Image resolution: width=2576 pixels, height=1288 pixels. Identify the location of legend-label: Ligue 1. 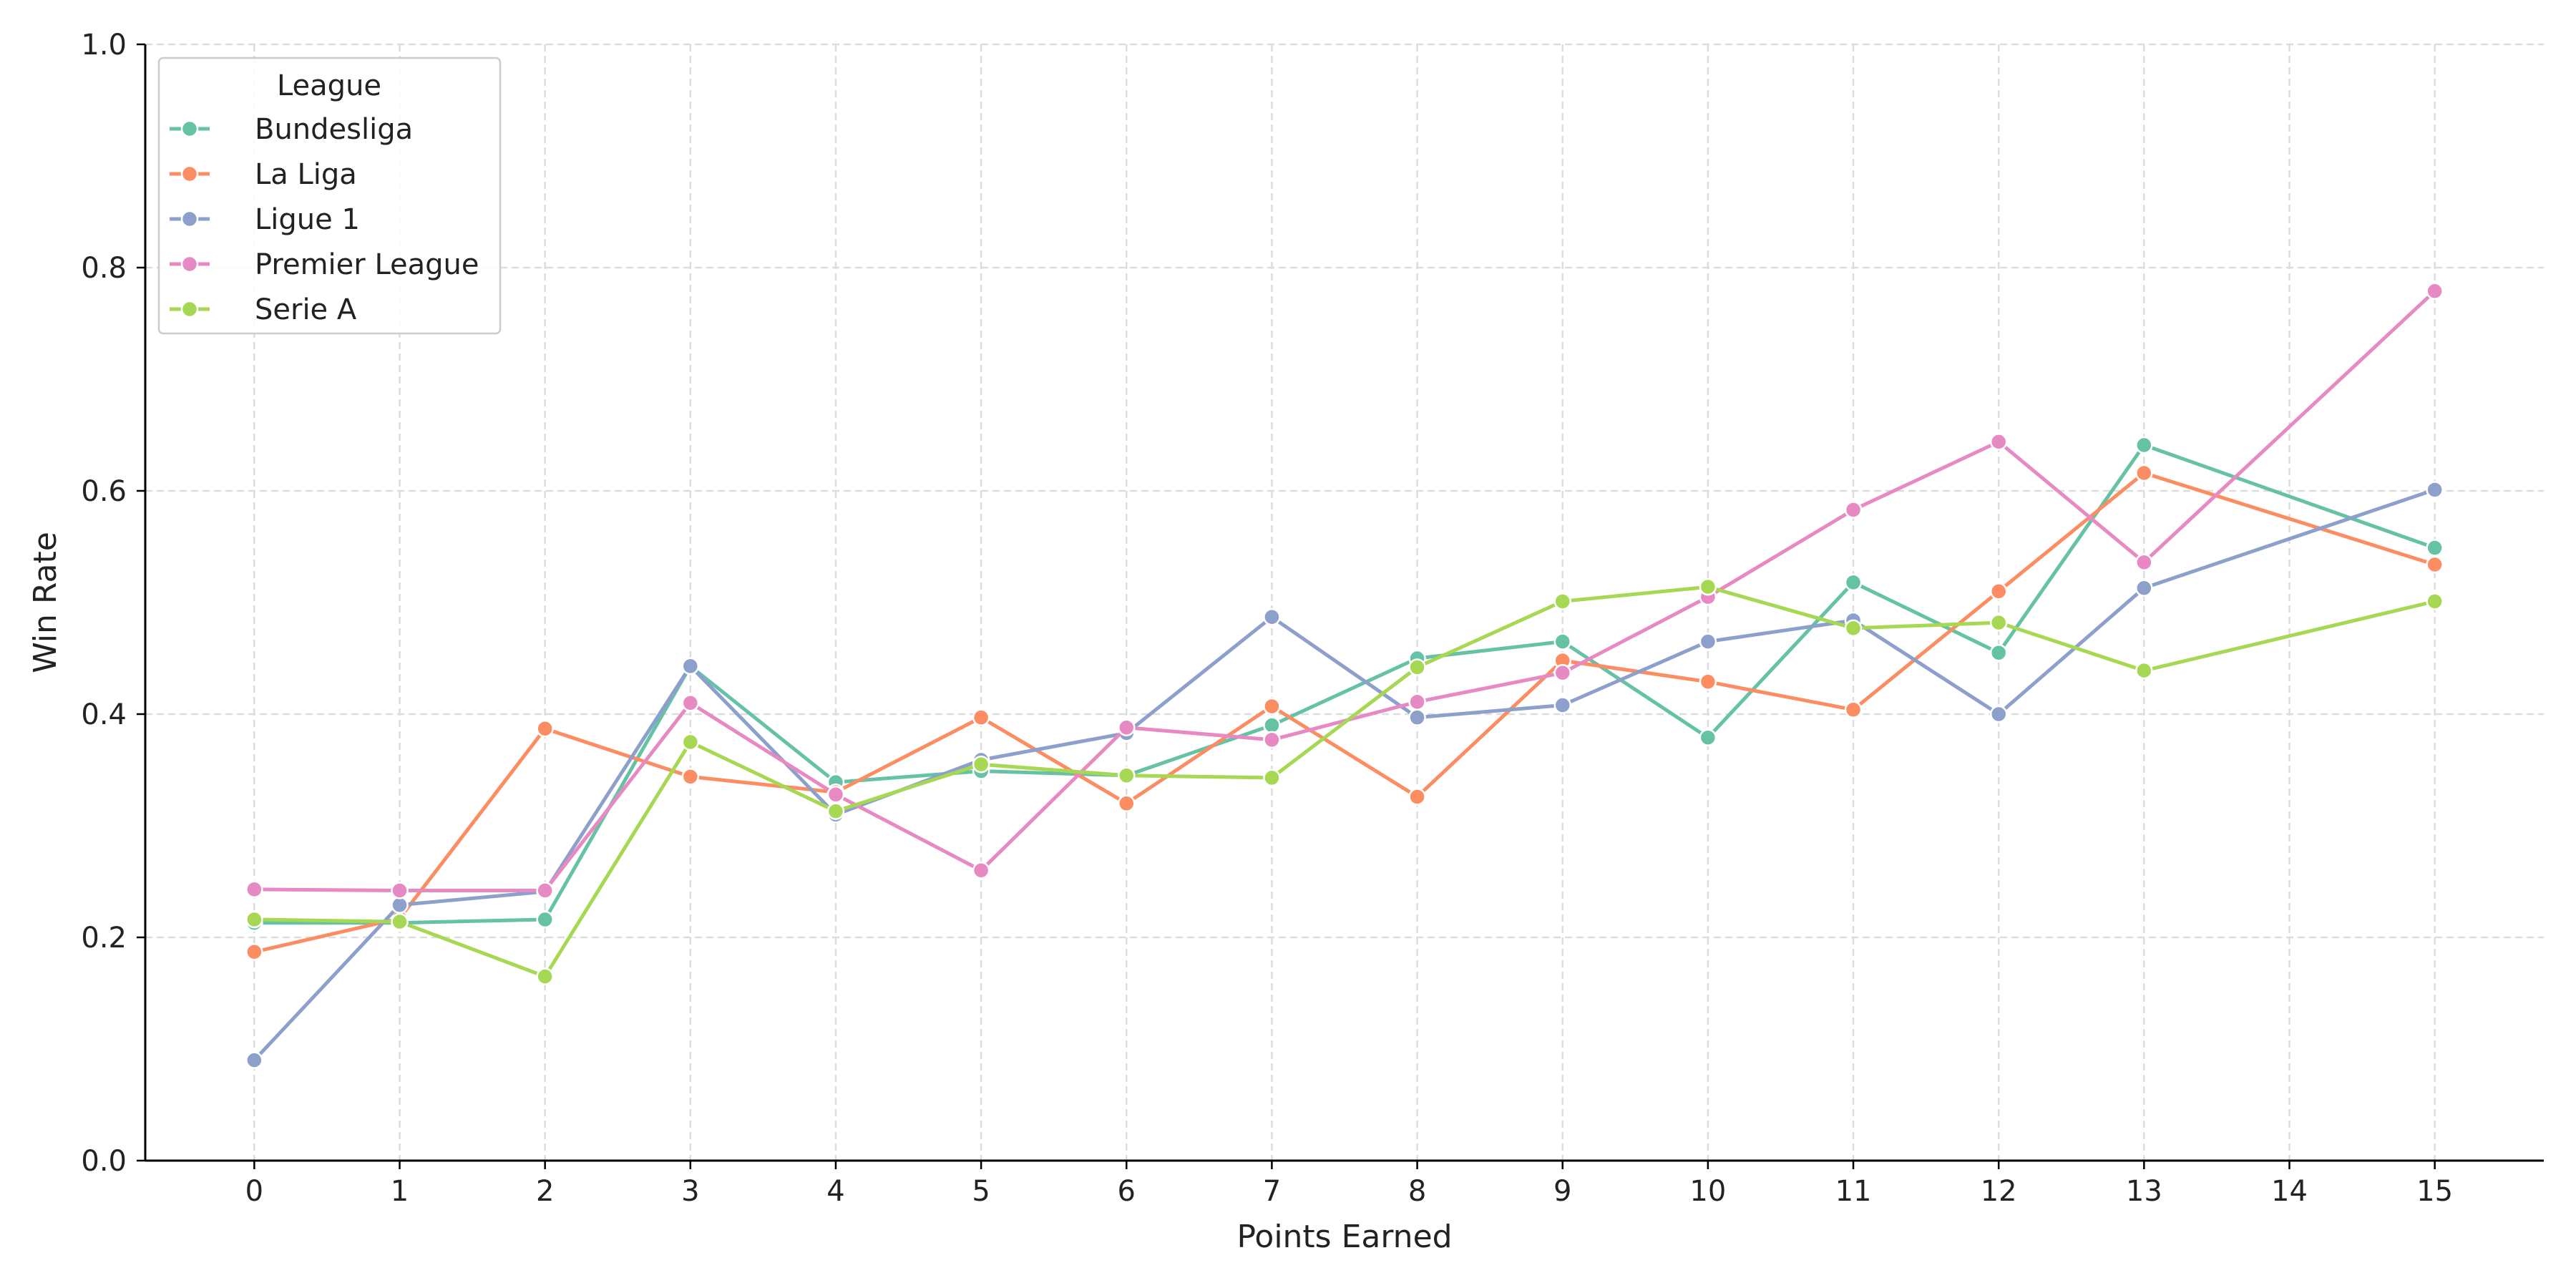
(307, 219).